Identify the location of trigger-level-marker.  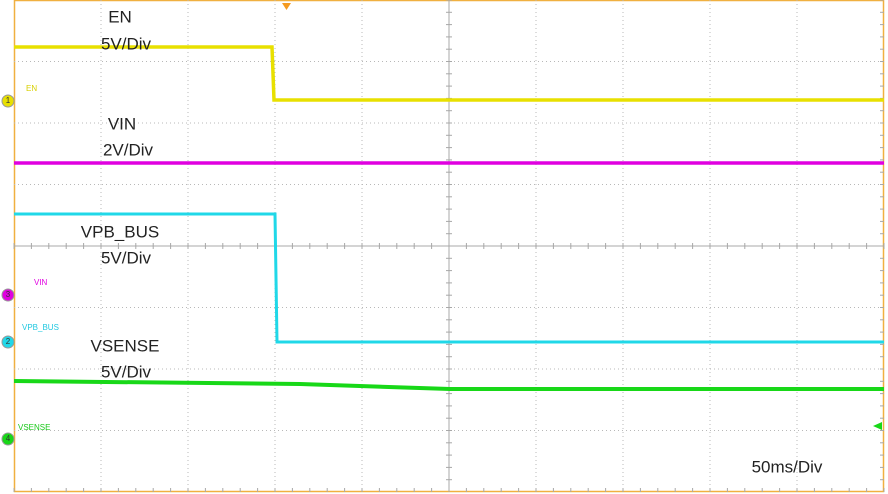
(877, 426).